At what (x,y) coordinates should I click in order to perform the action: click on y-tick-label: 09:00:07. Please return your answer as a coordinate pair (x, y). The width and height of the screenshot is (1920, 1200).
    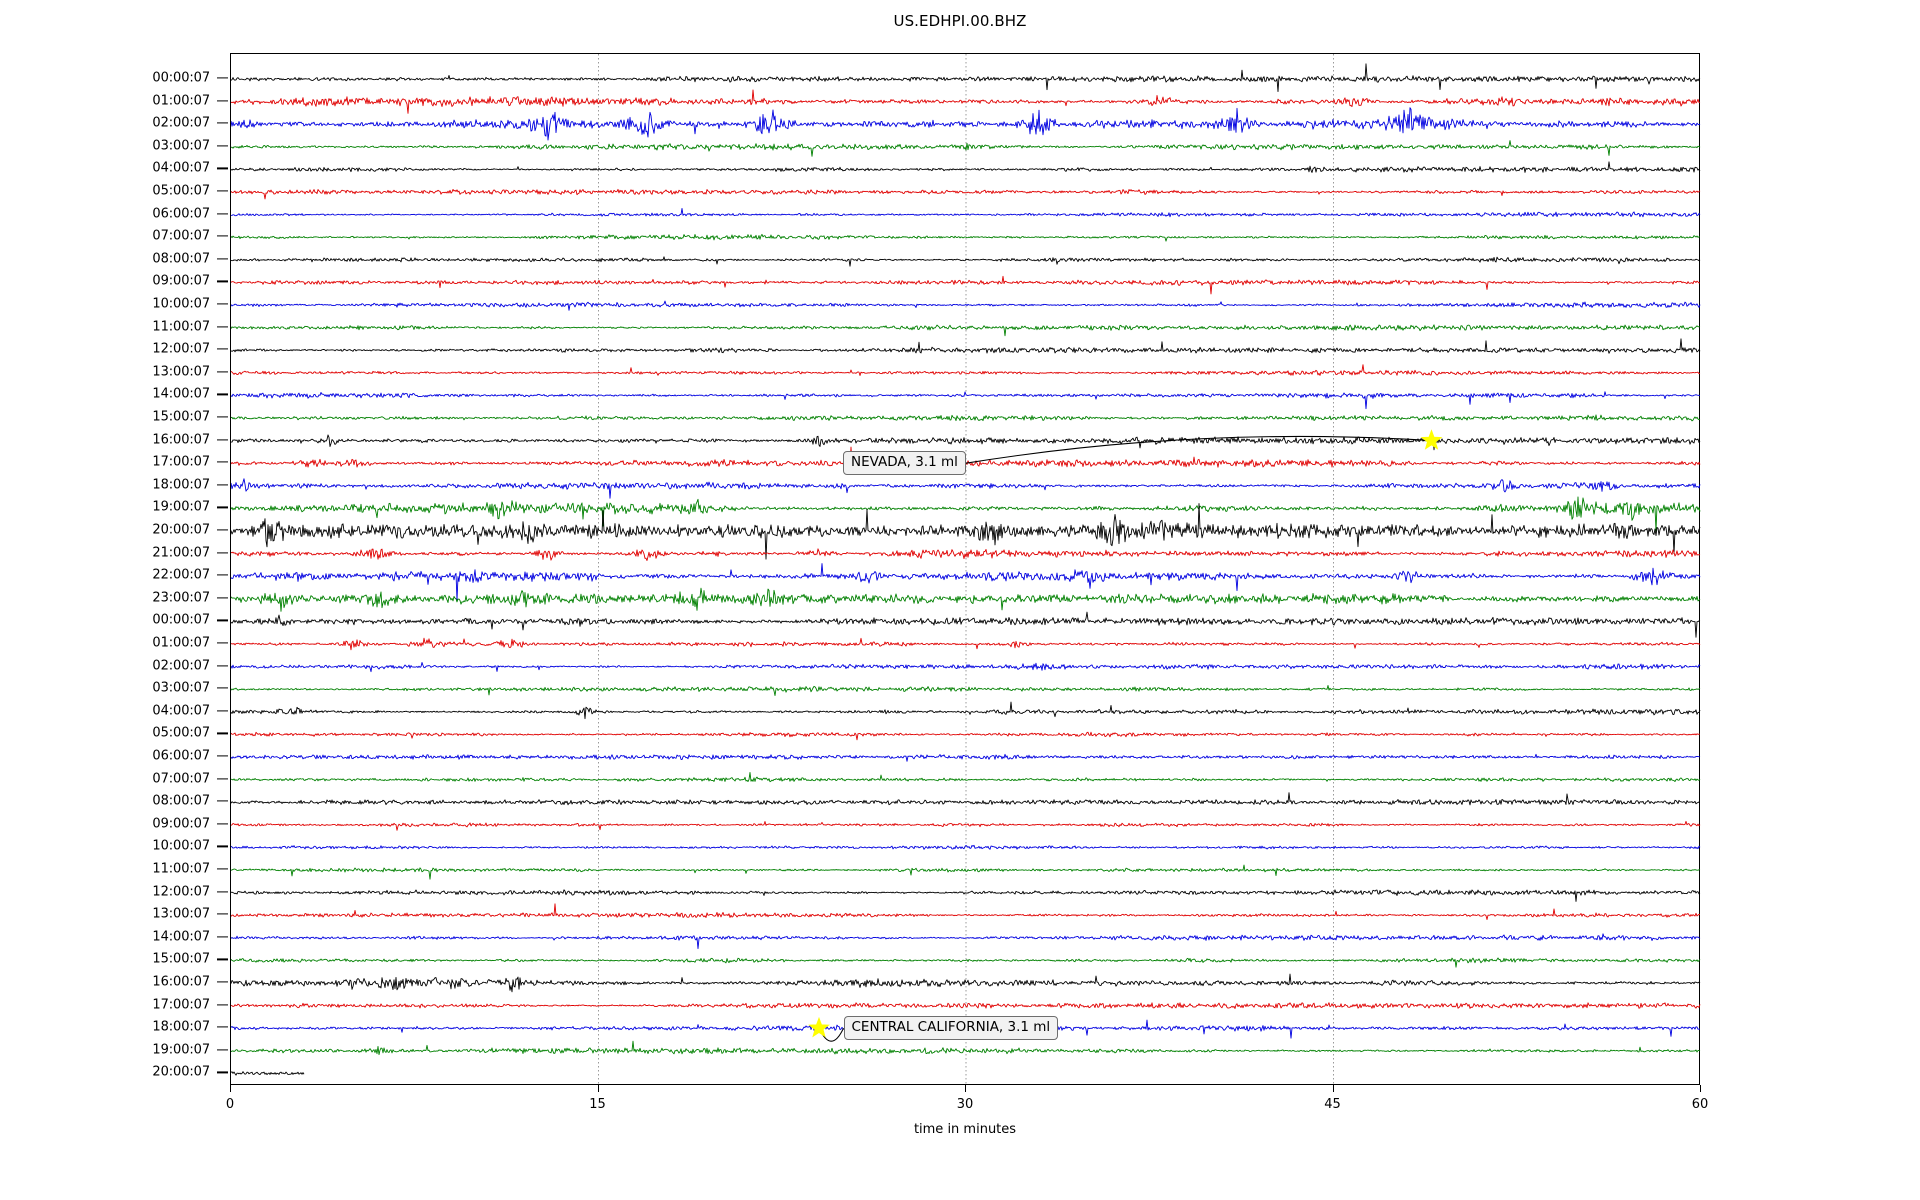
    Looking at the image, I should click on (181, 281).